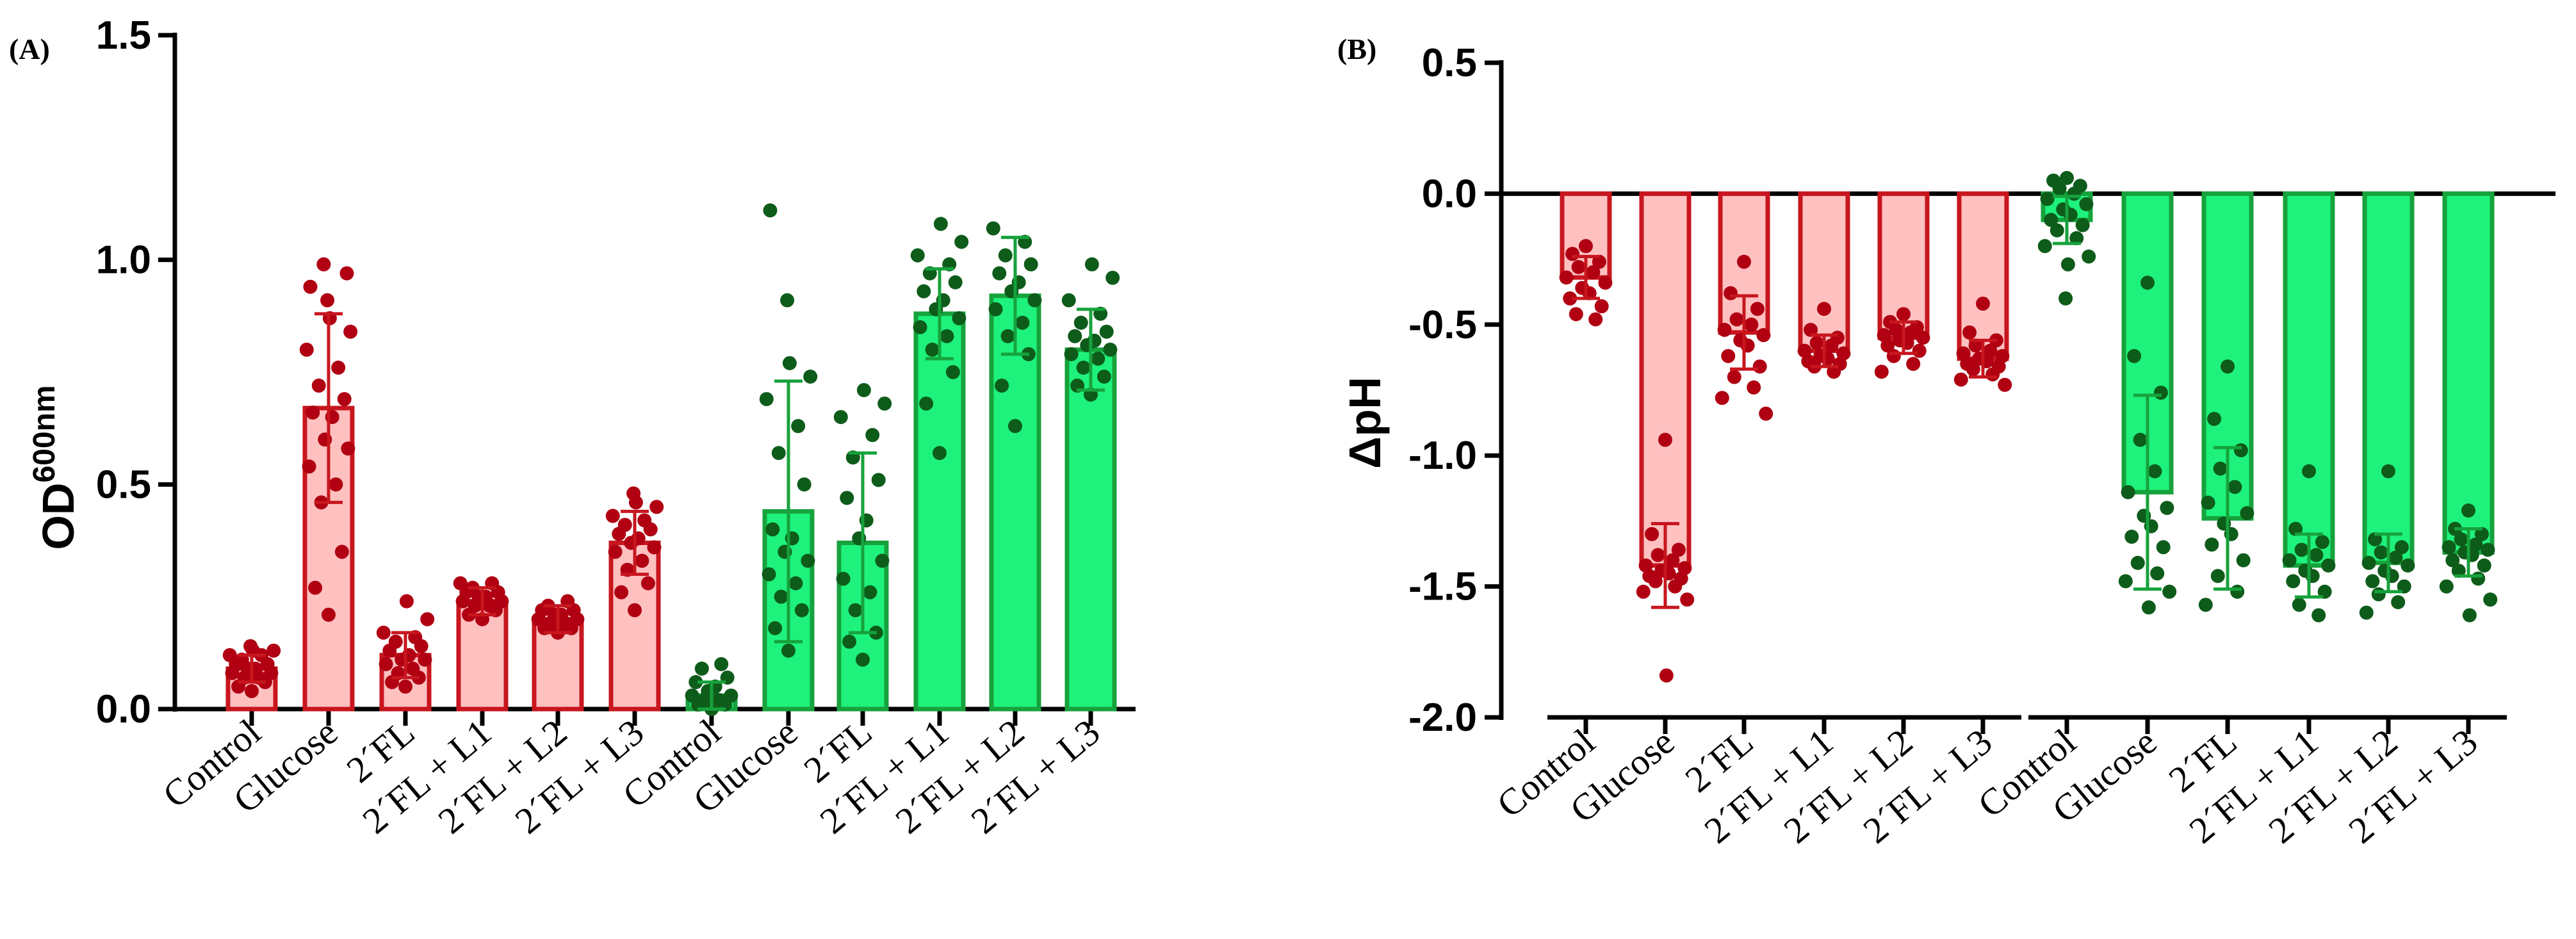  Describe the element at coordinates (58, 516) in the screenshot. I see `panel-a-ylabel-main: OD` at that location.